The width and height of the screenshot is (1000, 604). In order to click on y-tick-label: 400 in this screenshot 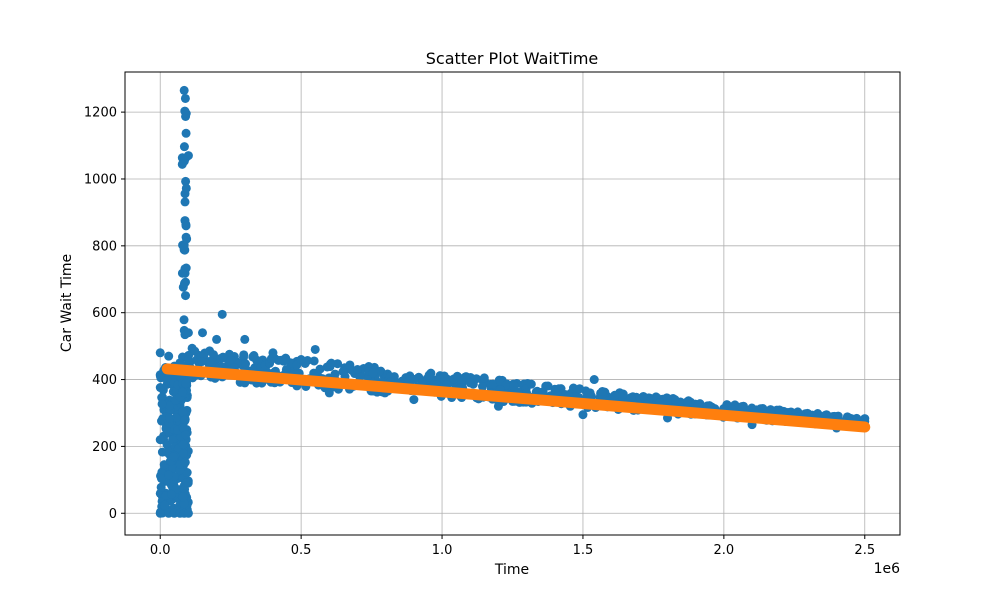, I will do `click(104, 380)`.